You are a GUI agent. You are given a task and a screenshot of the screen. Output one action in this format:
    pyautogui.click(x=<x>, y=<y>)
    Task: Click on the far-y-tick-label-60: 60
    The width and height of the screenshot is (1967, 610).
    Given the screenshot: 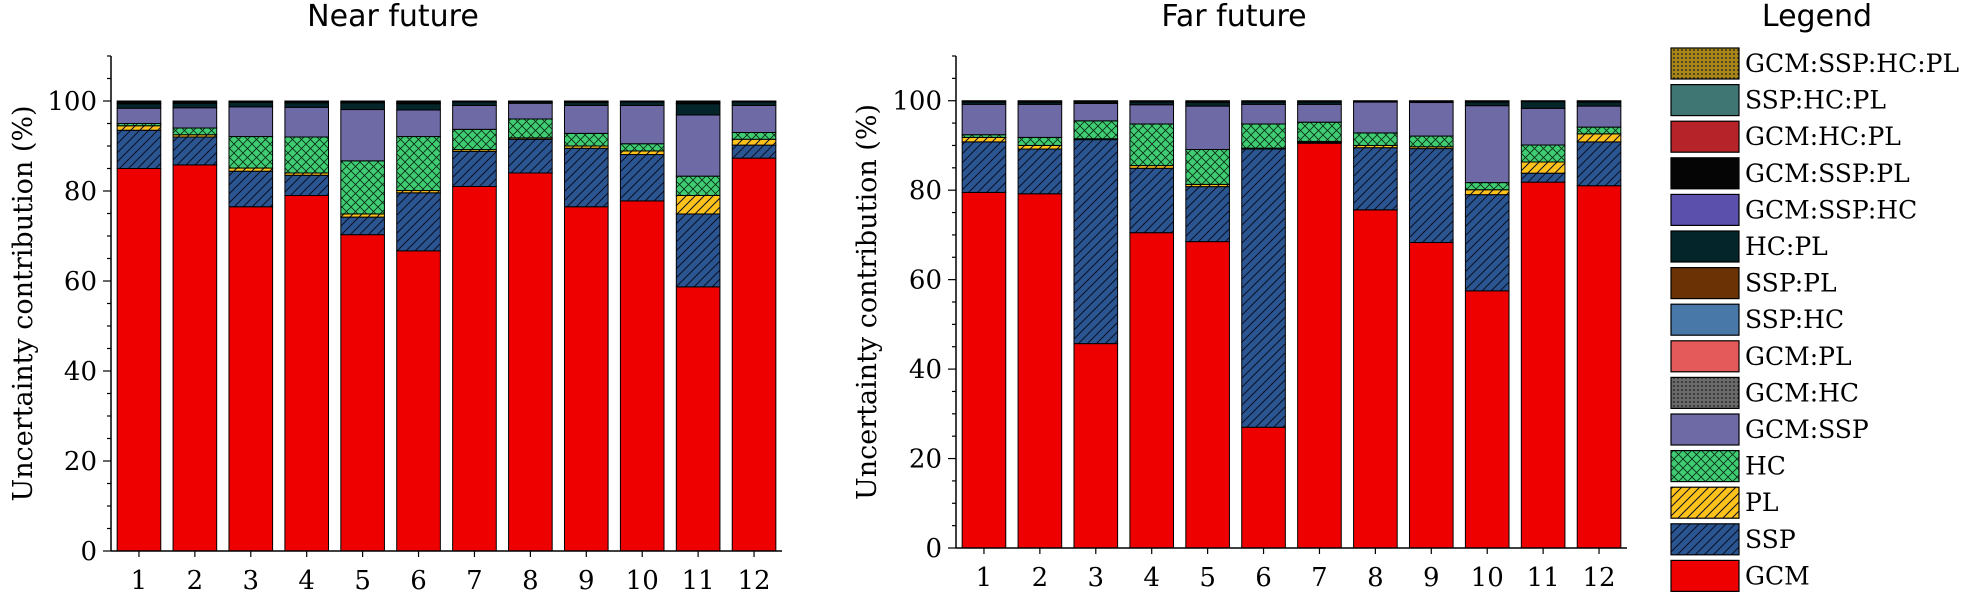 What is the action you would take?
    pyautogui.click(x=925, y=281)
    